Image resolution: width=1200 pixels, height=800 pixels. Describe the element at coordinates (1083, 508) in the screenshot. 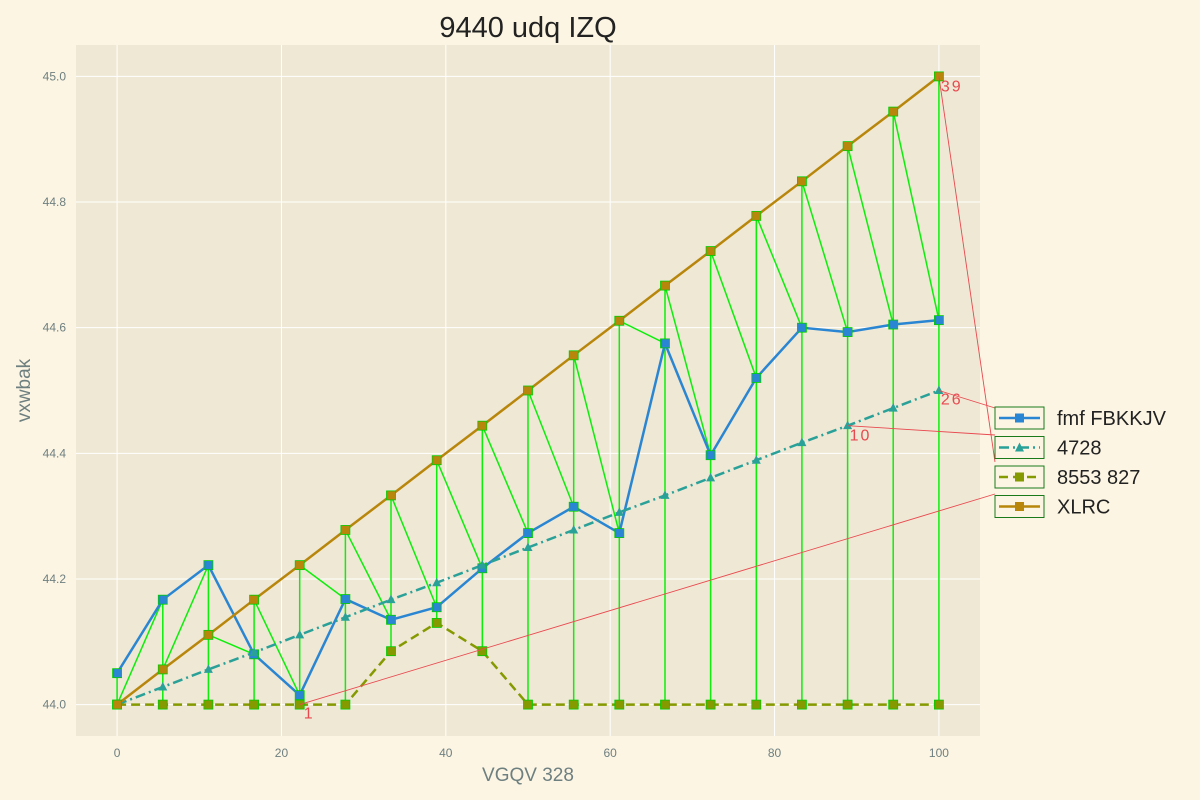

I see `legend-label: XLRC` at that location.